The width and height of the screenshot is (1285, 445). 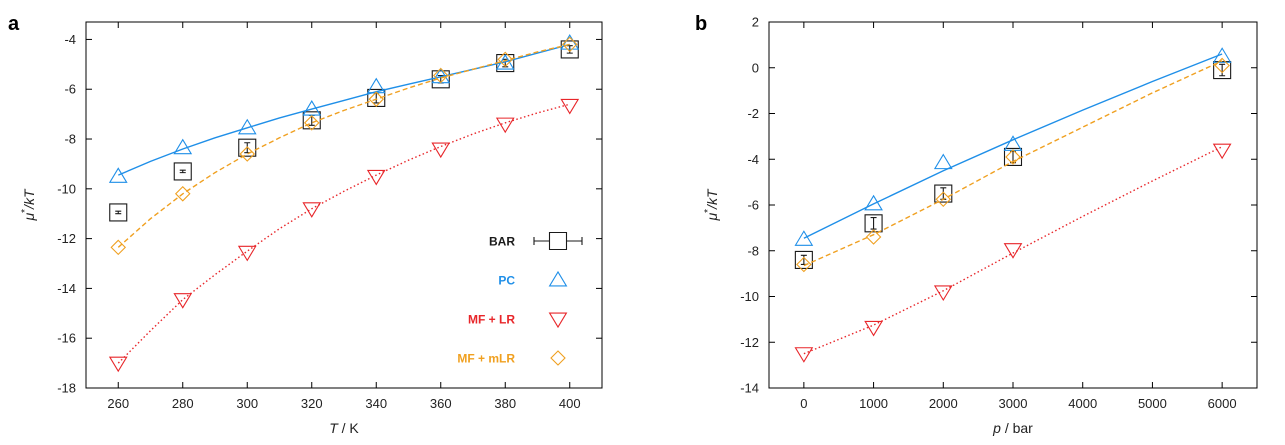 I want to click on x-tick-label: 6000, so click(x=1222, y=403).